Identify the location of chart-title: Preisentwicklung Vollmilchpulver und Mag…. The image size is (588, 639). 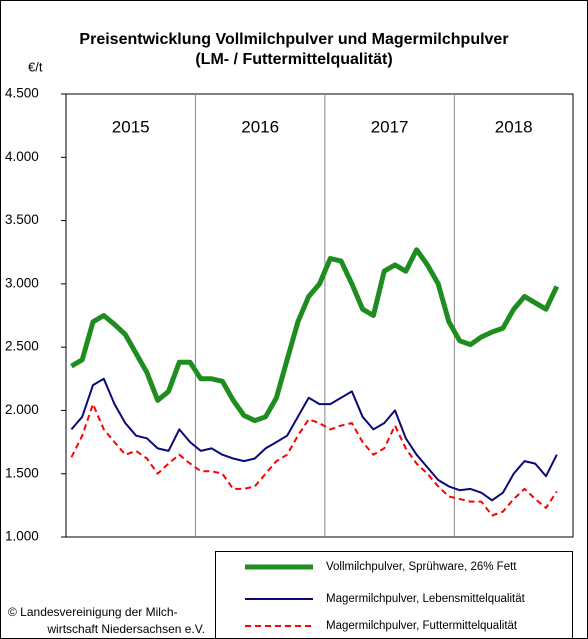
(293, 39).